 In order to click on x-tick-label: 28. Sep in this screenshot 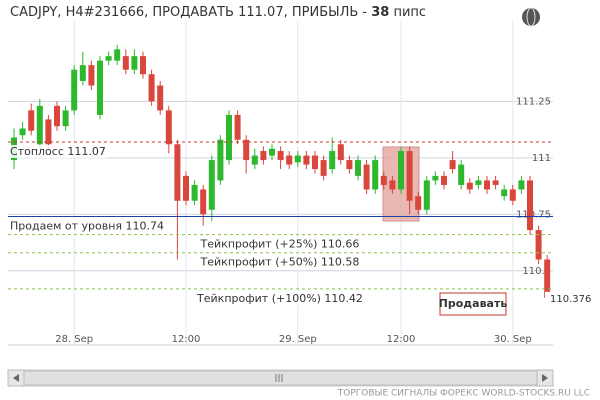, I will do `click(74, 339)`.